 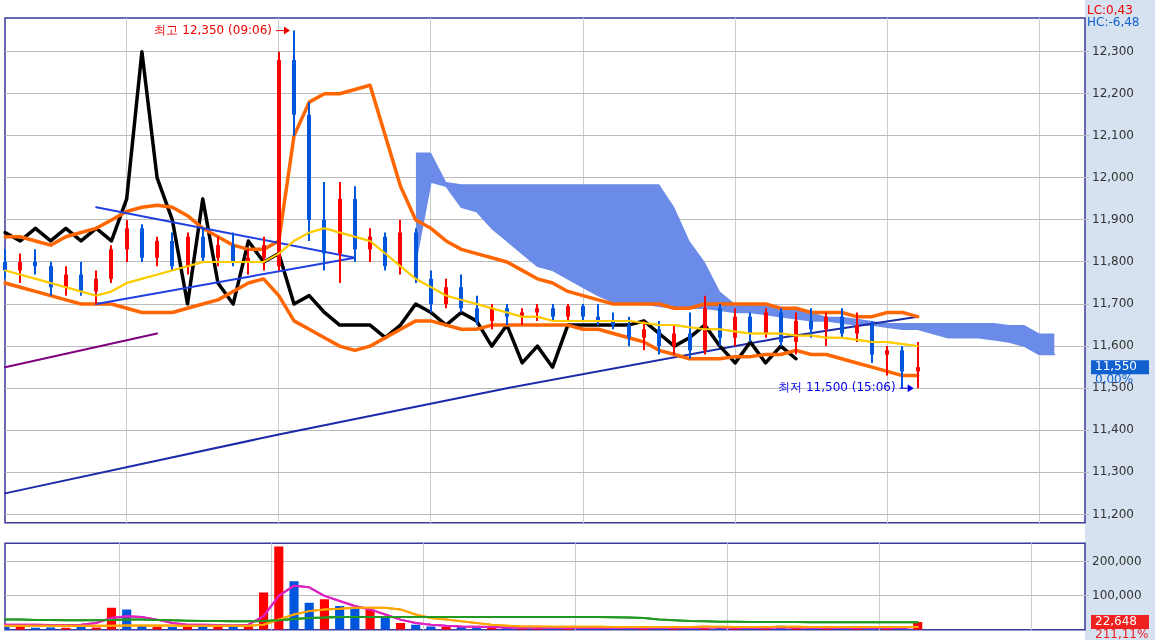 What do you see at coordinates (1110, 10) in the screenshot?
I see `text: LC:0,43` at bounding box center [1110, 10].